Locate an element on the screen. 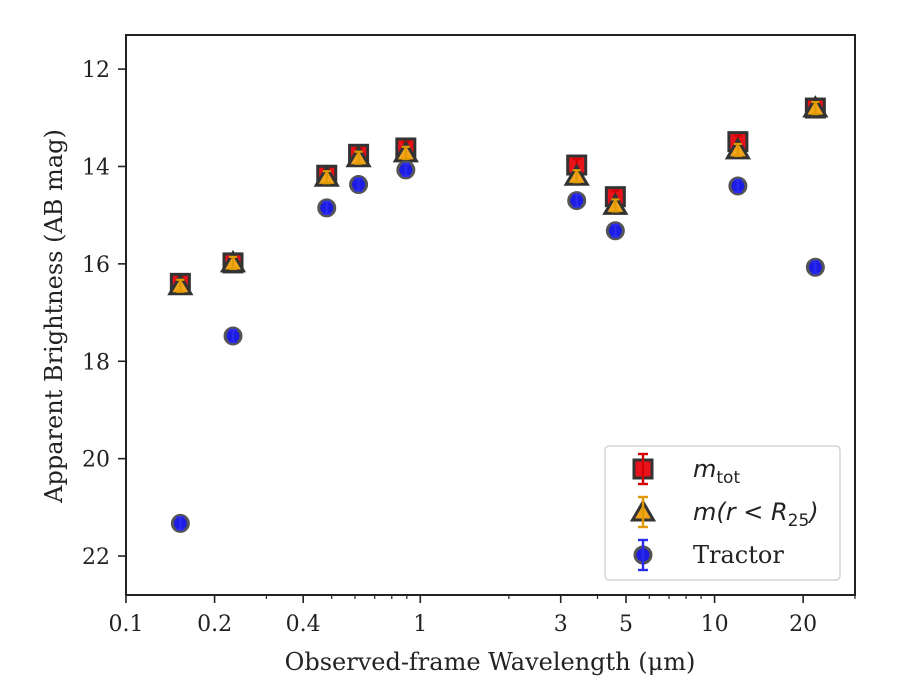 The width and height of the screenshot is (900, 700). x-tick-label: 0.2 is located at coordinates (214, 624).